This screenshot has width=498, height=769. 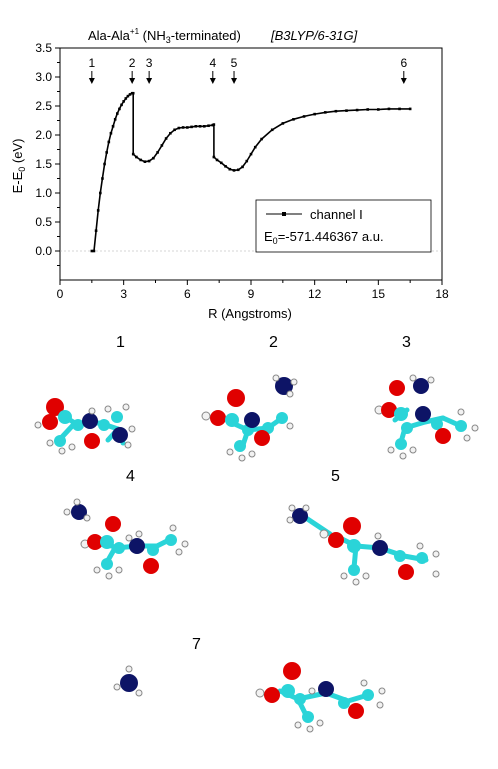 What do you see at coordinates (43, 193) in the screenshot?
I see `y-tick-label: 1.0` at bounding box center [43, 193].